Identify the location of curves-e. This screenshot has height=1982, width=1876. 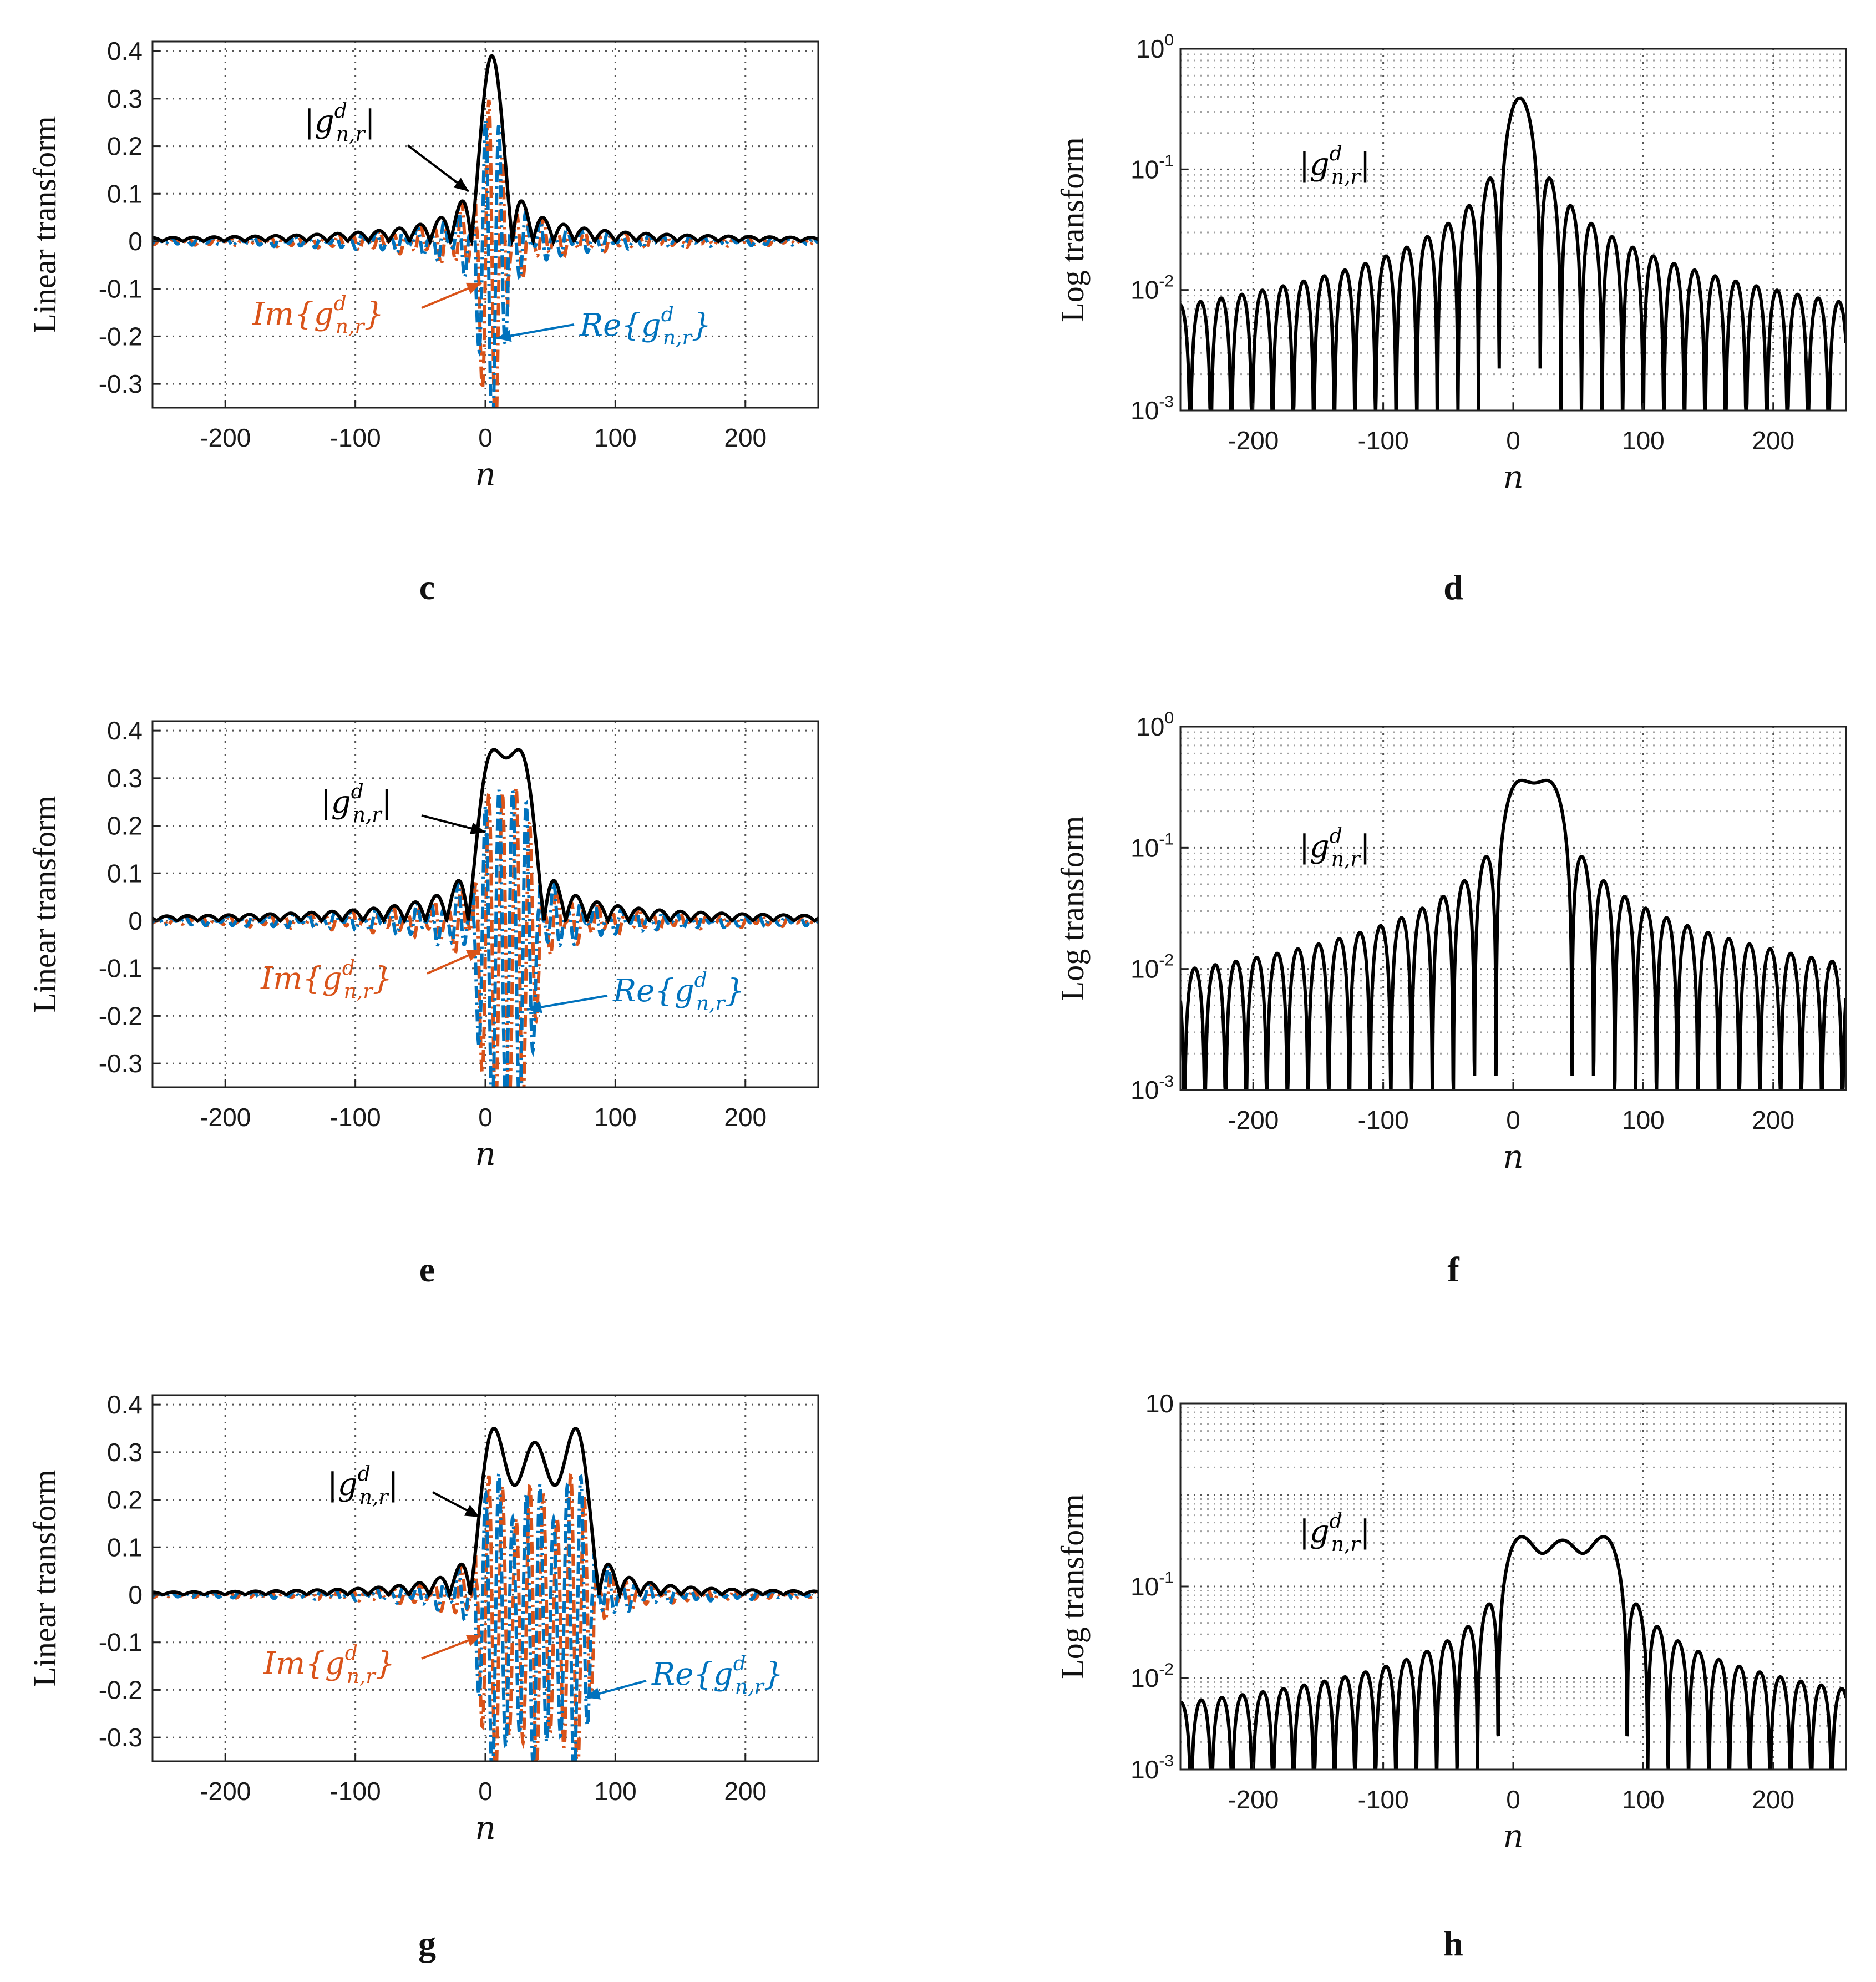
(485, 917).